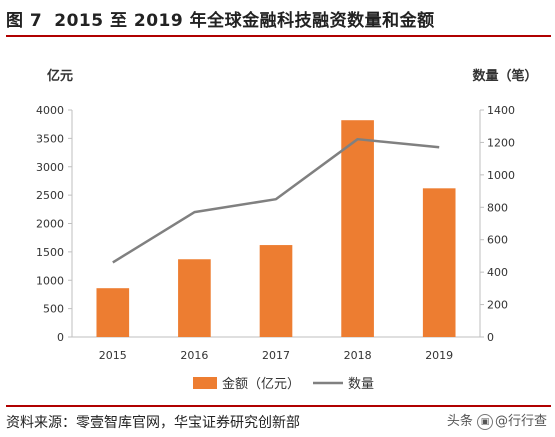 This screenshot has height=437, width=555. I want to click on left-axis-tick-label: 2000, so click(50, 224).